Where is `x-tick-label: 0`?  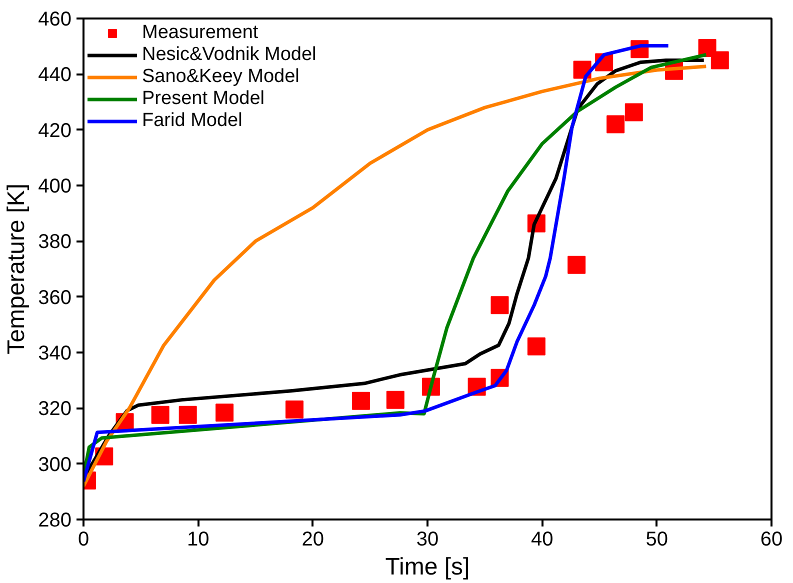 x-tick-label: 0 is located at coordinates (84, 539).